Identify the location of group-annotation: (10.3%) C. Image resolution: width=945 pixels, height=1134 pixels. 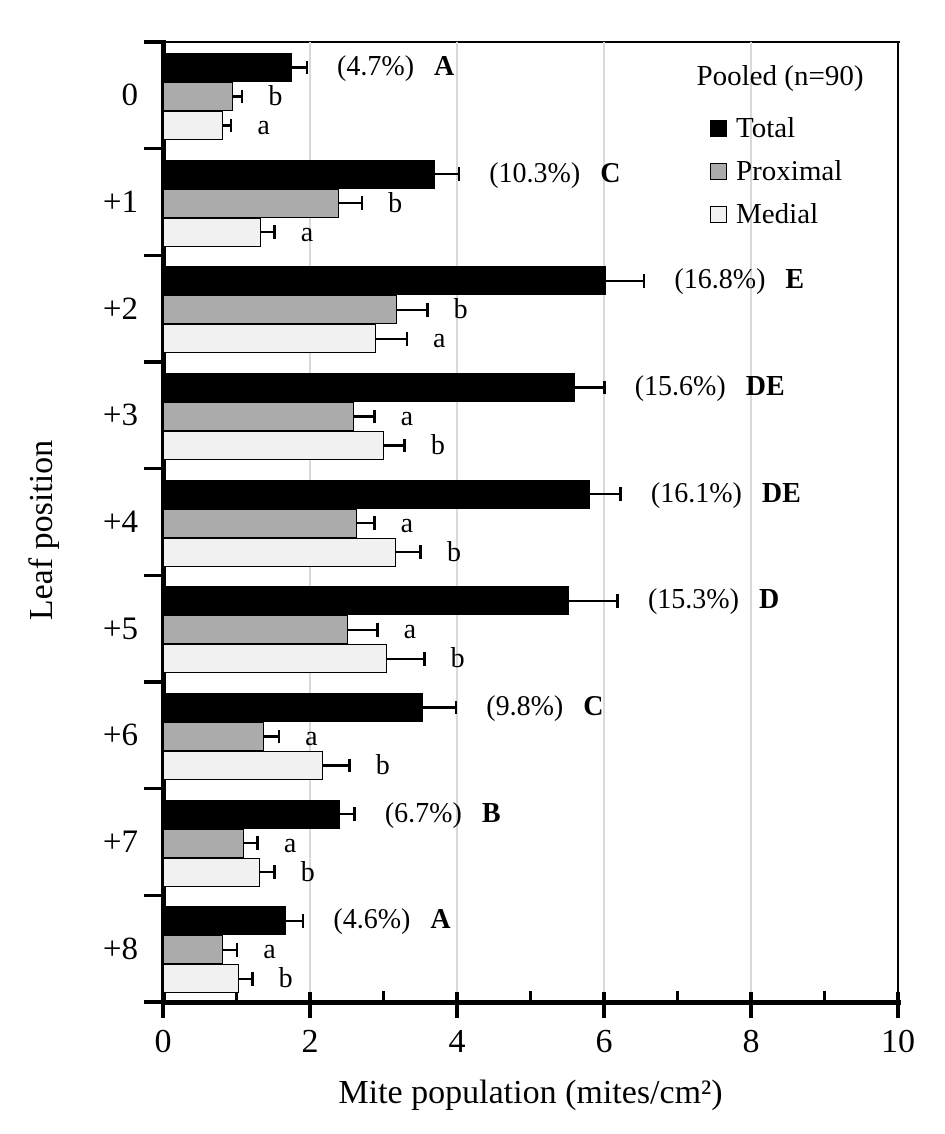
(554, 173).